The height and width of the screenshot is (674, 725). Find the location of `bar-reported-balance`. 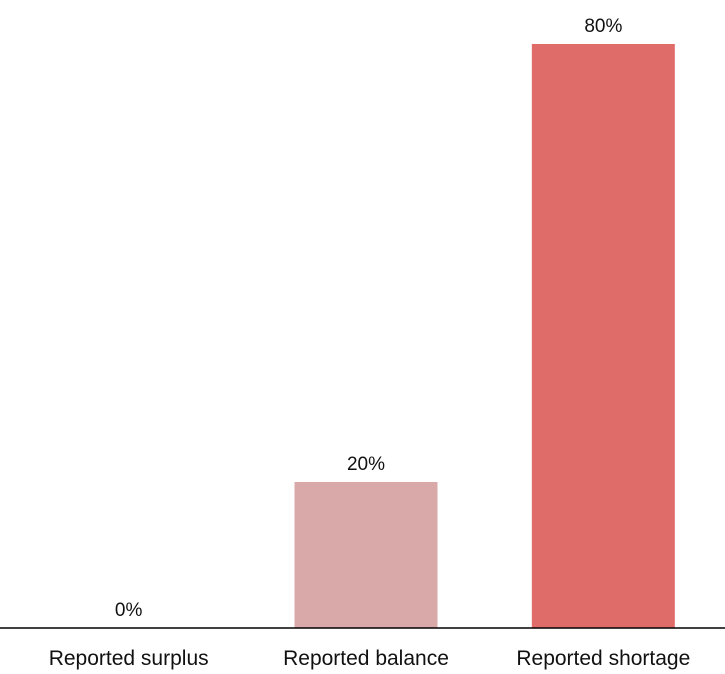

bar-reported-balance is located at coordinates (366, 555).